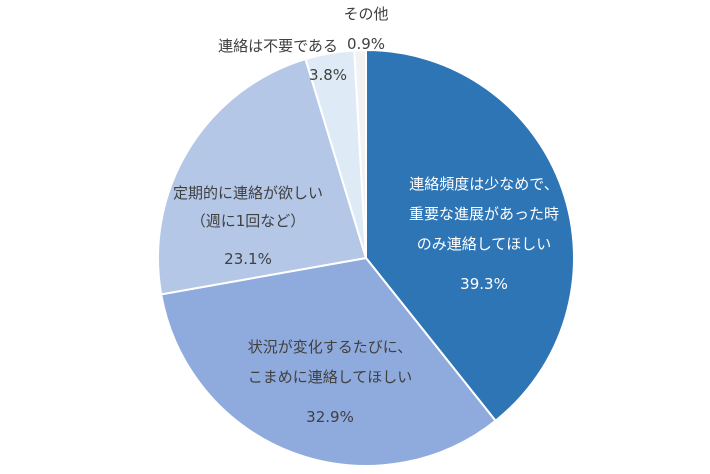 The image size is (710, 474). What do you see at coordinates (366, 44) in the screenshot?
I see `slice-5-value: 0.9%` at bounding box center [366, 44].